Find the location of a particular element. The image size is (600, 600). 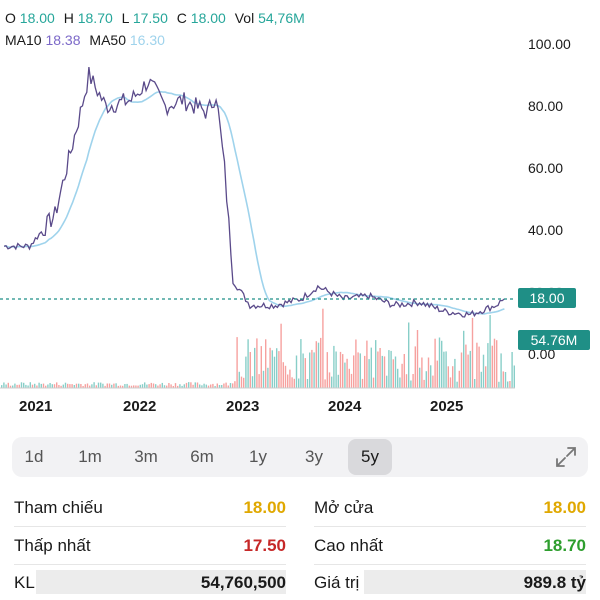

timeframe-1d: 1d is located at coordinates (34, 456).